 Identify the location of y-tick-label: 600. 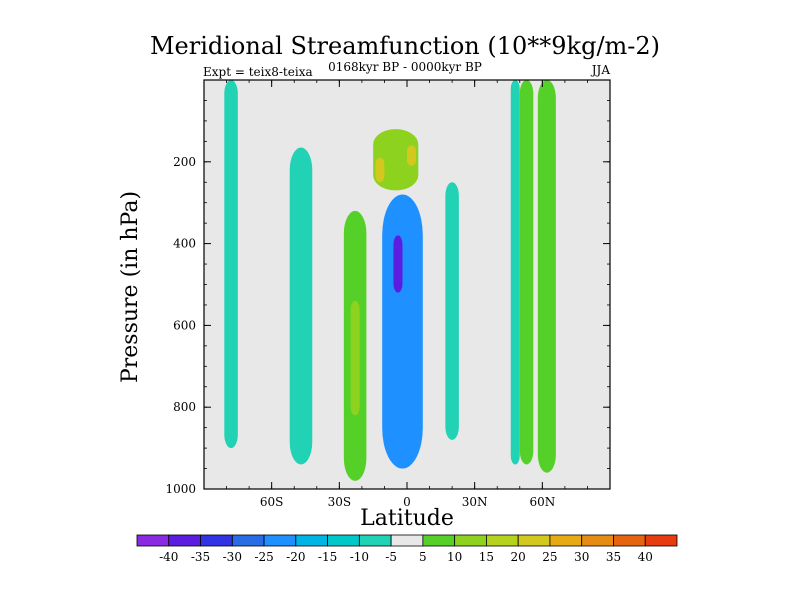
(184, 325).